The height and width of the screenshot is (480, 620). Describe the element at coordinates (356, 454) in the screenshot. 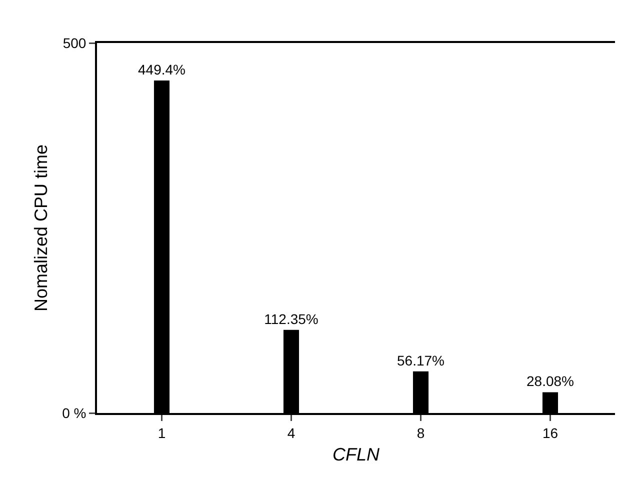

I see `x-axis-title: CFLN` at that location.